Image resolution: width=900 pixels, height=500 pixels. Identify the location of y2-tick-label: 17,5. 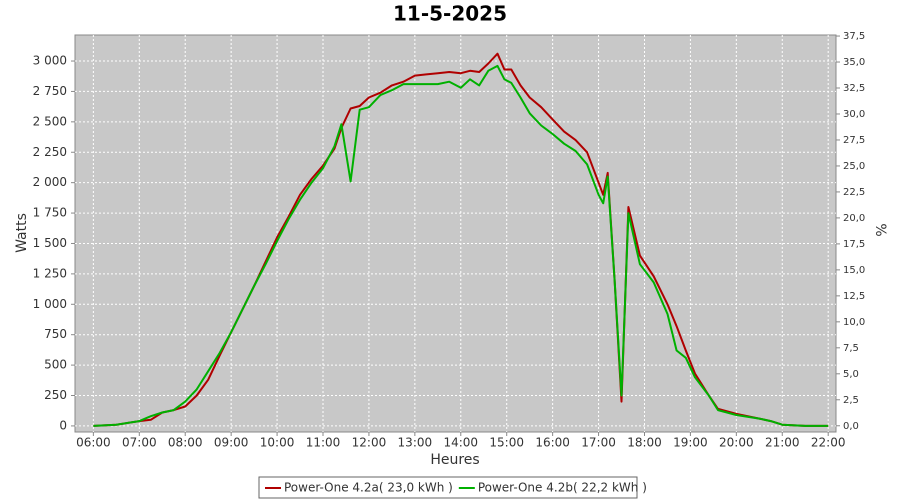
(854, 244).